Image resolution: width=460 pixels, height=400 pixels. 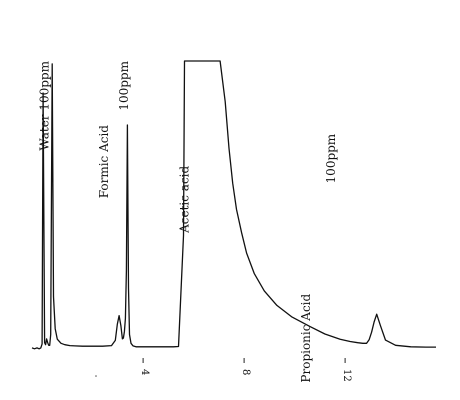 I want to click on peak-label-5: 100ppm, so click(x=331, y=158).